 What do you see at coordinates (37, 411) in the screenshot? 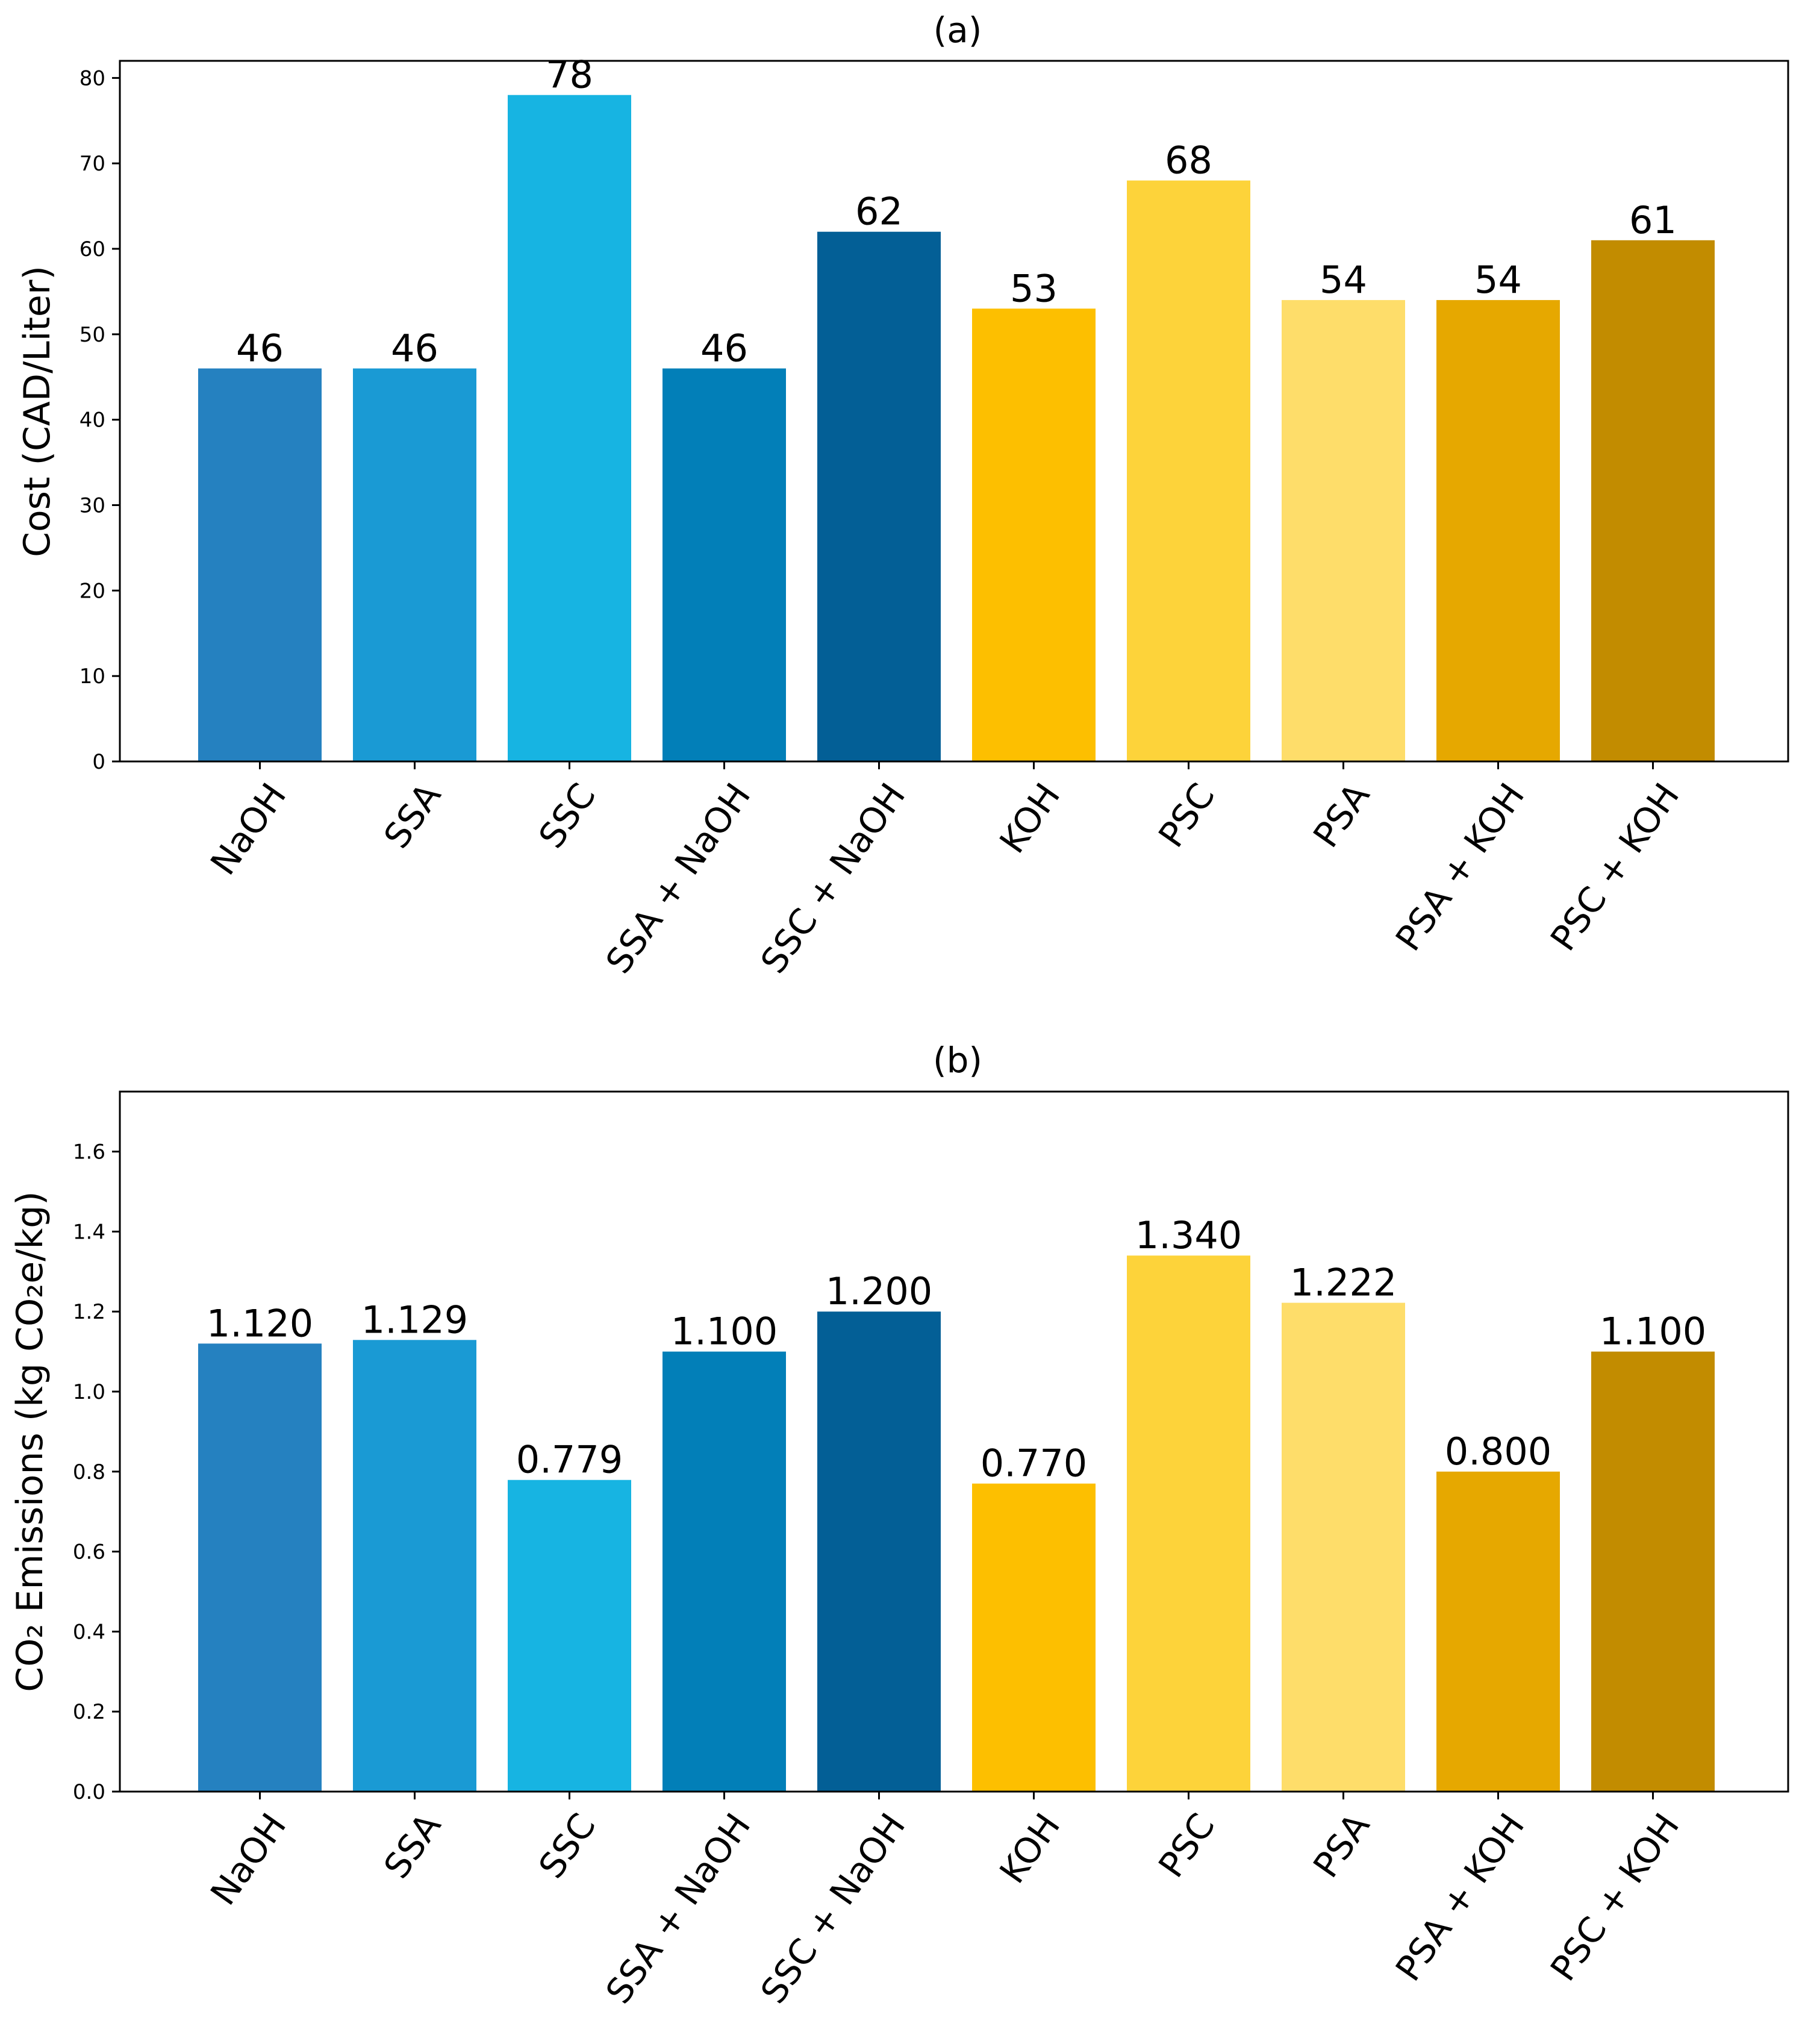
I see `chart-a-ylabel: Cost (CAD/Liter)` at bounding box center [37, 411].